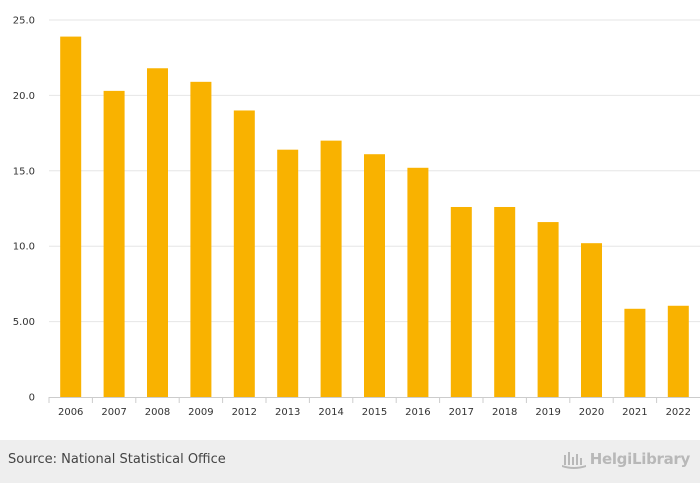  Describe the element at coordinates (634, 412) in the screenshot. I see `x-tick-label: 2021` at that location.